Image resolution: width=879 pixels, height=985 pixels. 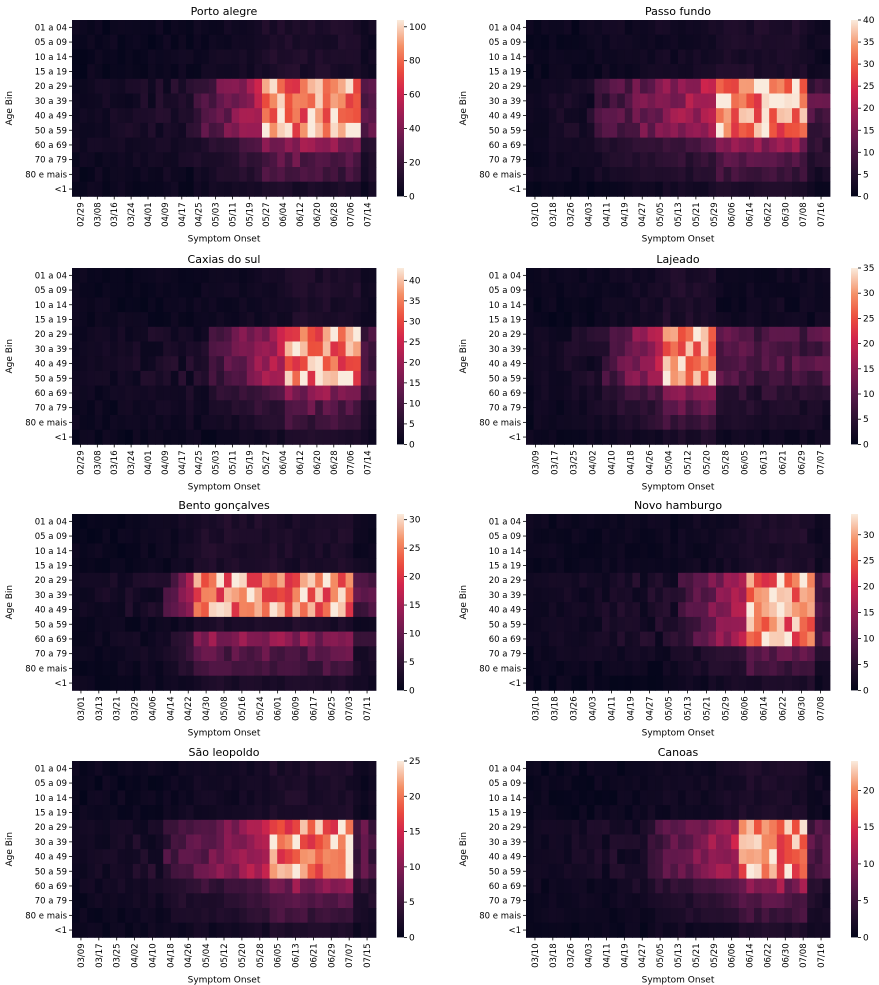 What do you see at coordinates (149, 462) in the screenshot?
I see `x-tick-label: 04/01` at bounding box center [149, 462].